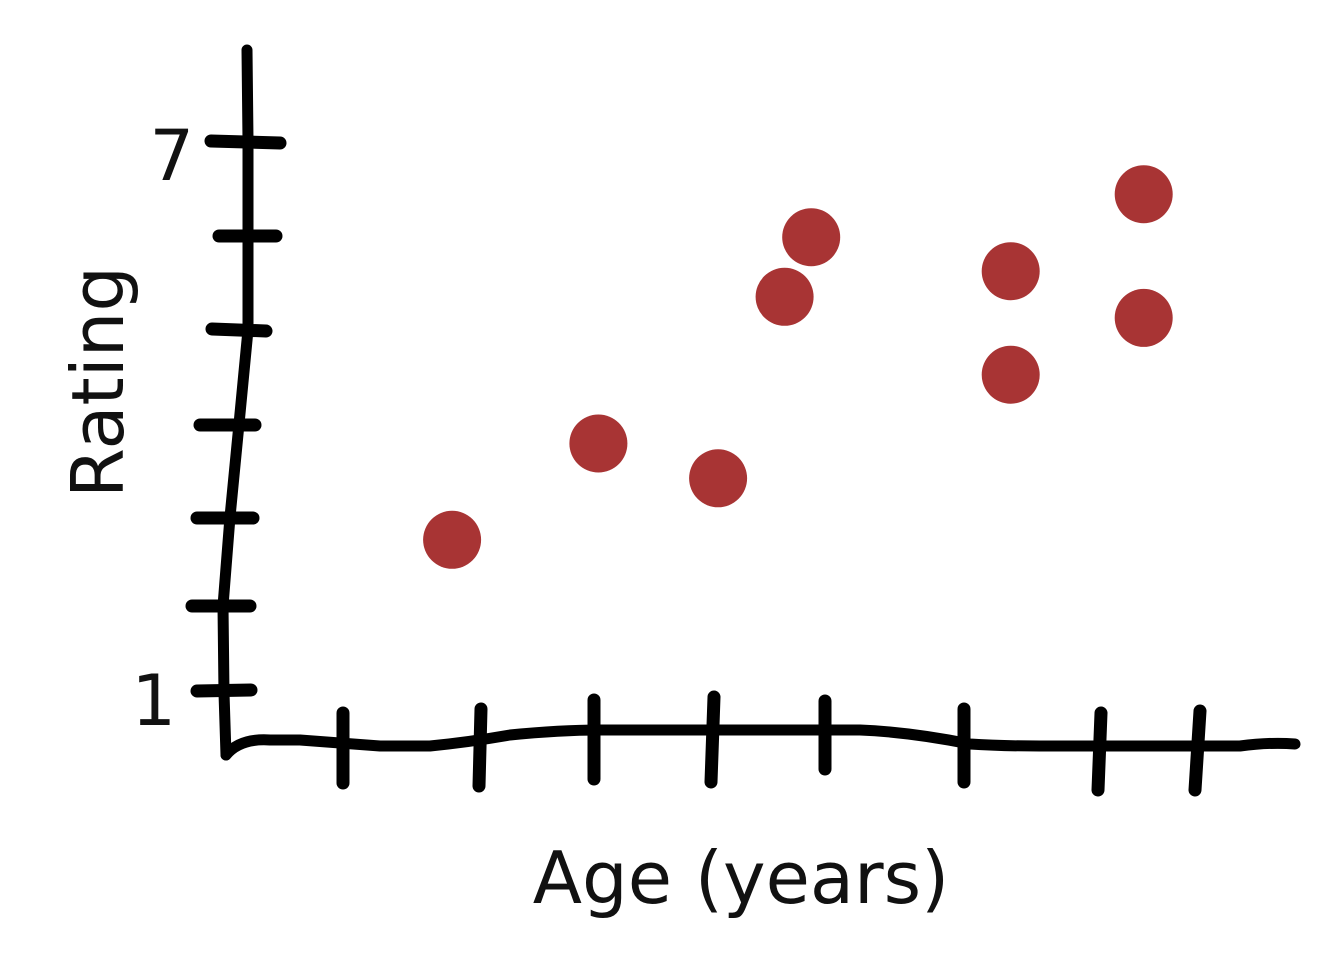 This screenshot has height=969, width=1341. What do you see at coordinates (171, 156) in the screenshot?
I see `y-tick-label-7: 7` at bounding box center [171, 156].